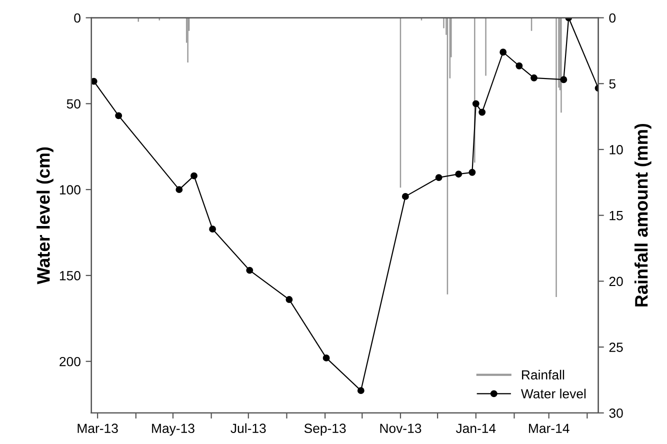 The height and width of the screenshot is (444, 667). What do you see at coordinates (612, 18) in the screenshot?
I see `y2-tick-label: 0` at bounding box center [612, 18].